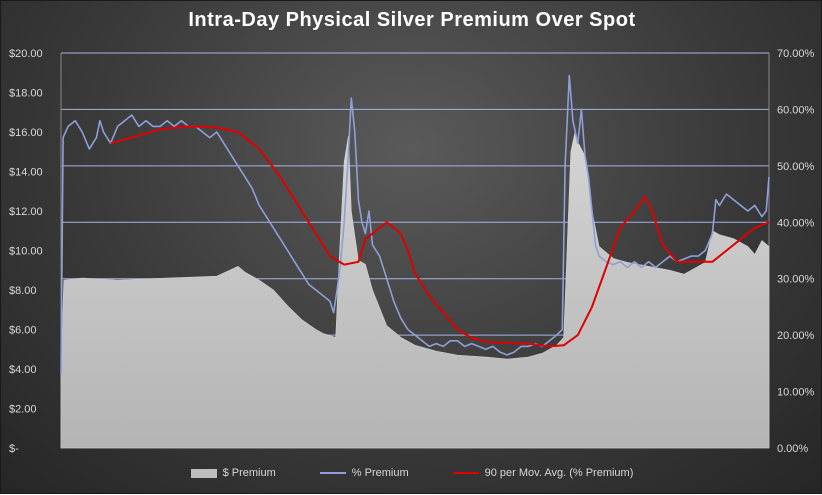  What do you see at coordinates (249, 473) in the screenshot?
I see `legend-label: $ Premium` at bounding box center [249, 473].